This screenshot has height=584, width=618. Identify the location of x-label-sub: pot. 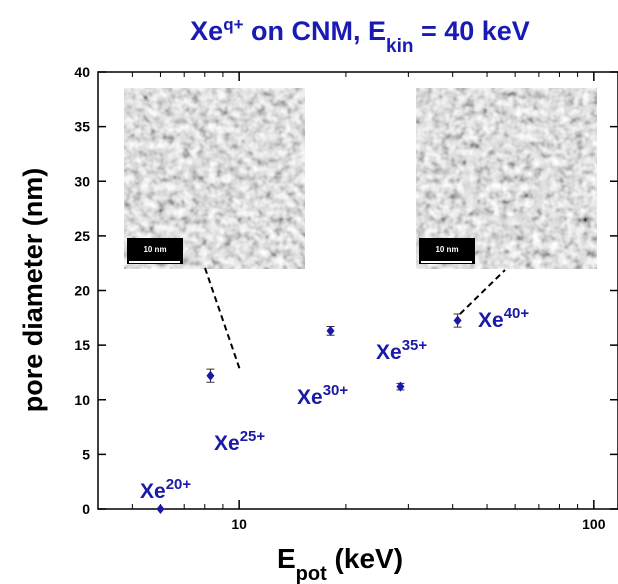
(311, 573).